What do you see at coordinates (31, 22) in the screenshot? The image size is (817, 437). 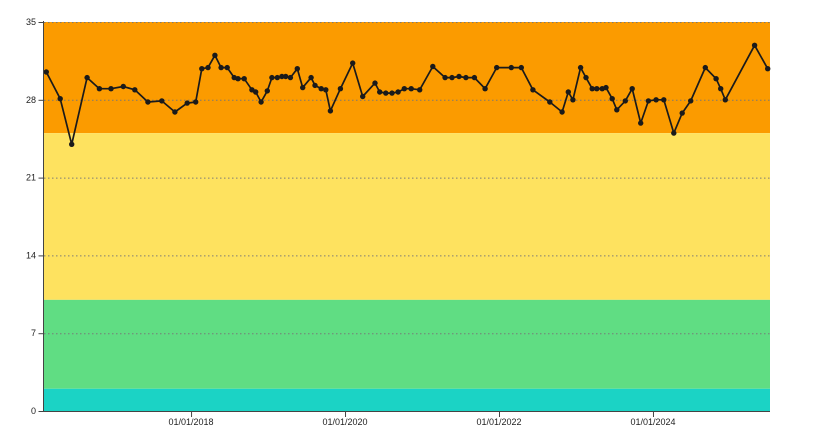 I see `y-tick-label: 35` at bounding box center [31, 22].